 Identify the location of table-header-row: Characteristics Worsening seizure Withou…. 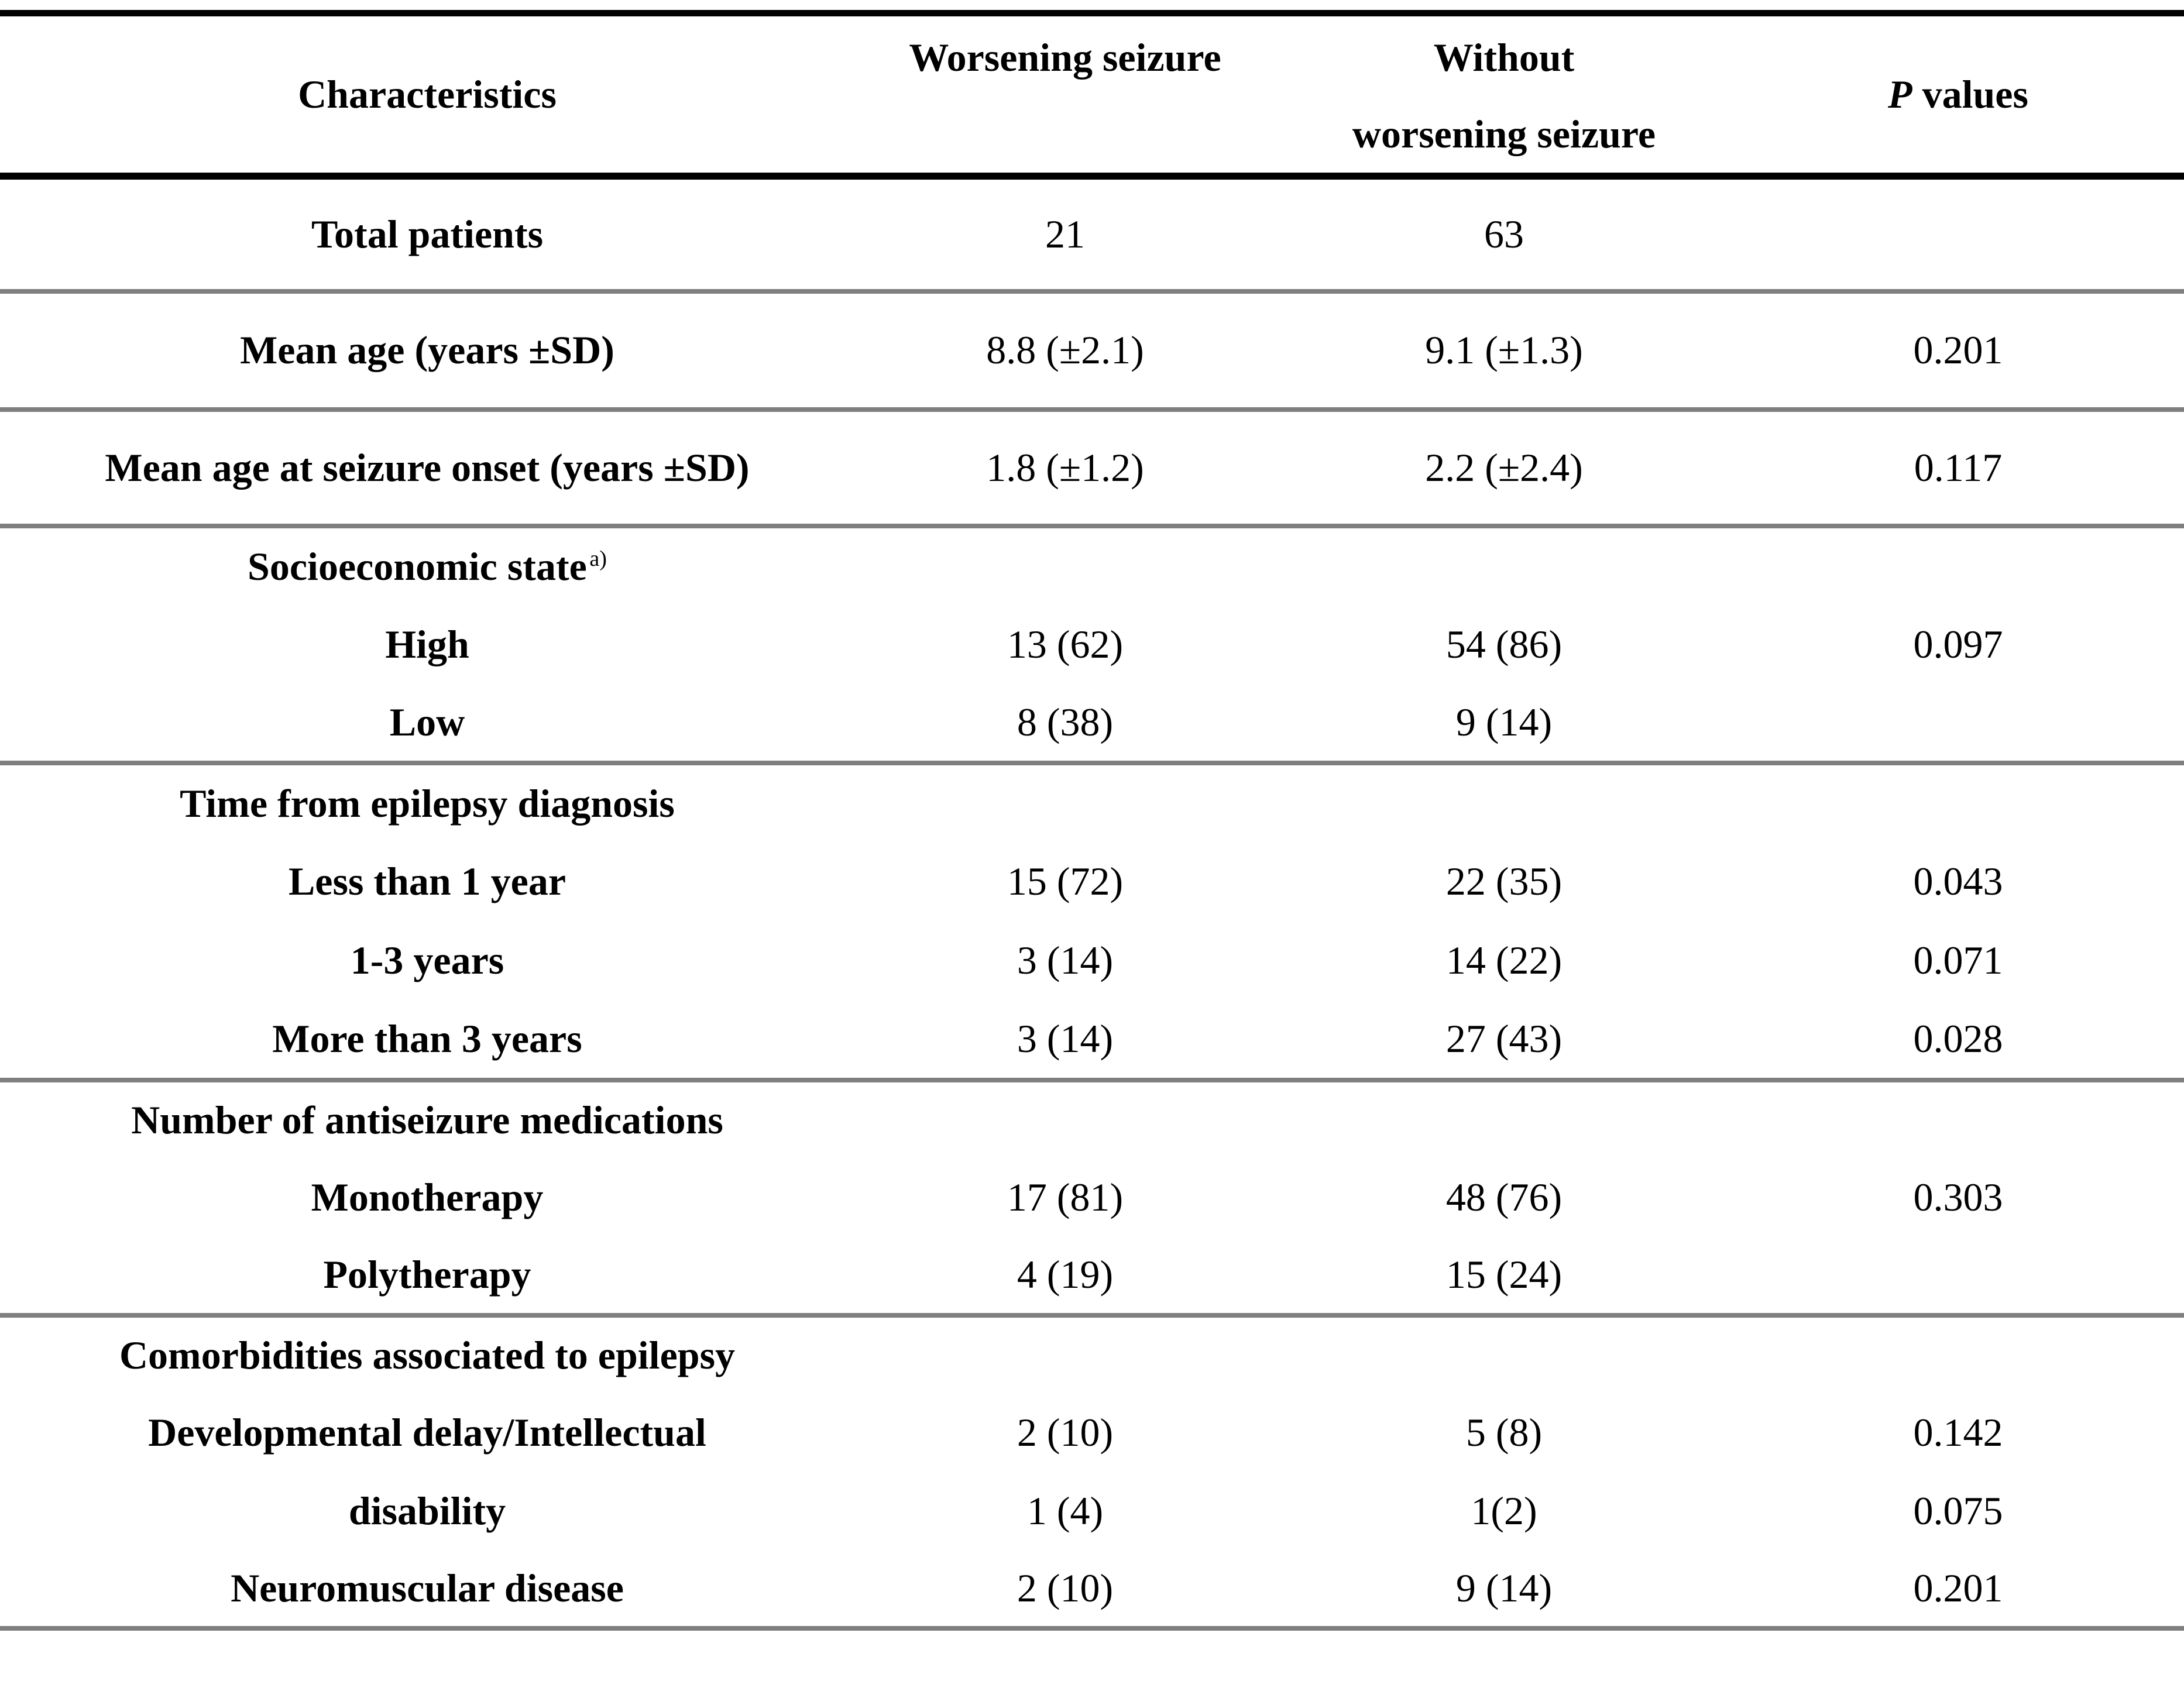
(1092, 95).